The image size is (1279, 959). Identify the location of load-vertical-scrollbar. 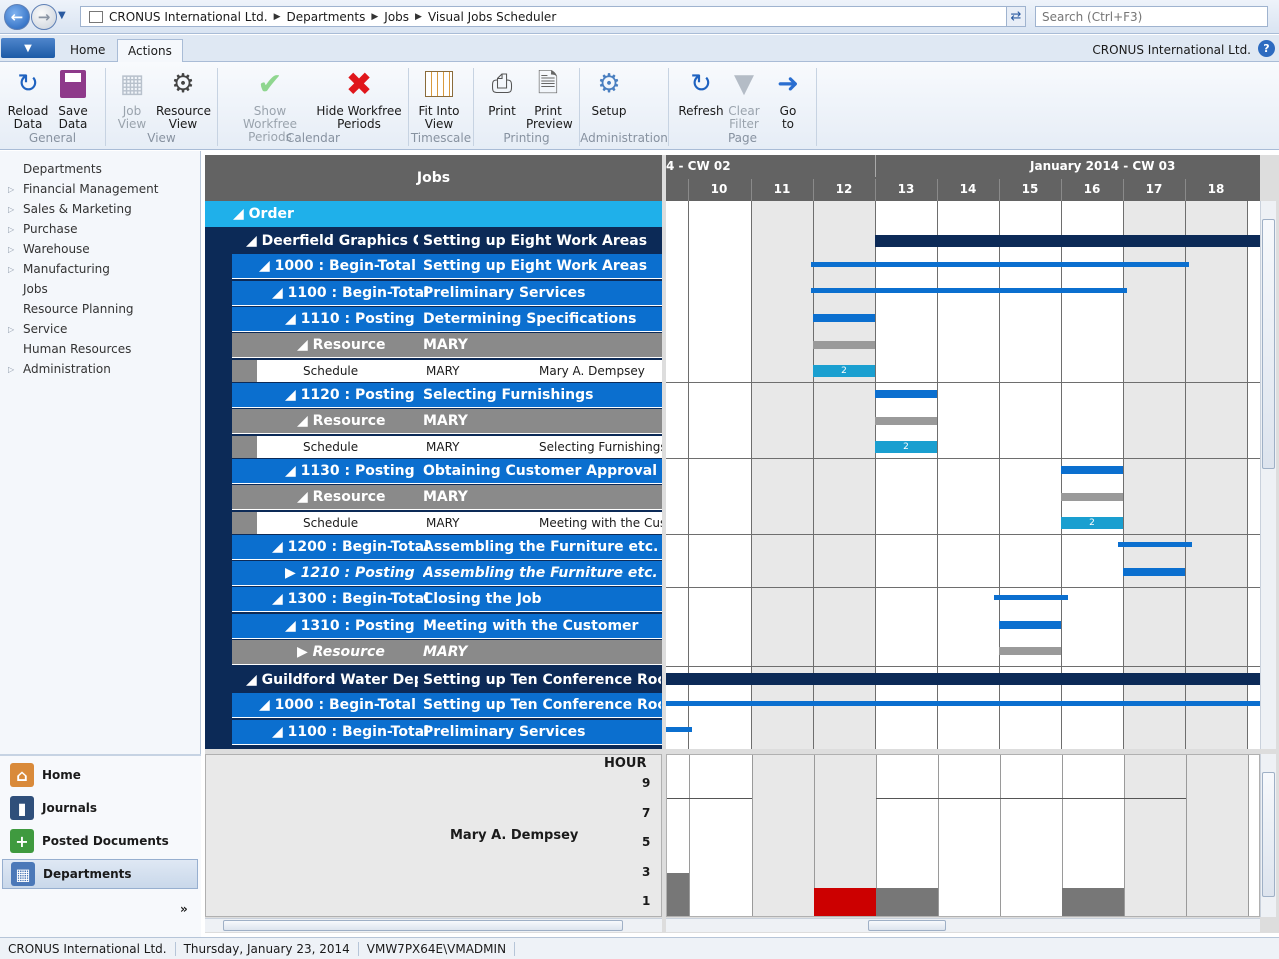
(1268, 835).